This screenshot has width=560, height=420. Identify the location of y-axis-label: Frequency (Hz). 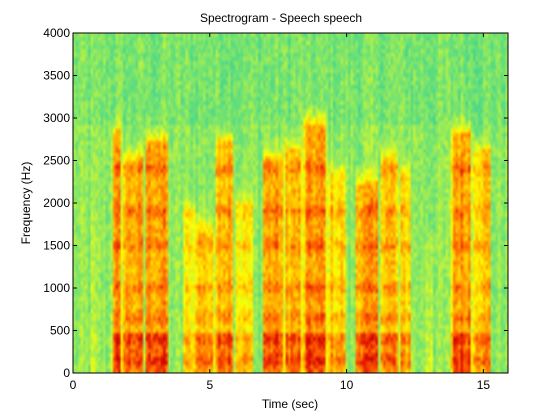
(26, 203).